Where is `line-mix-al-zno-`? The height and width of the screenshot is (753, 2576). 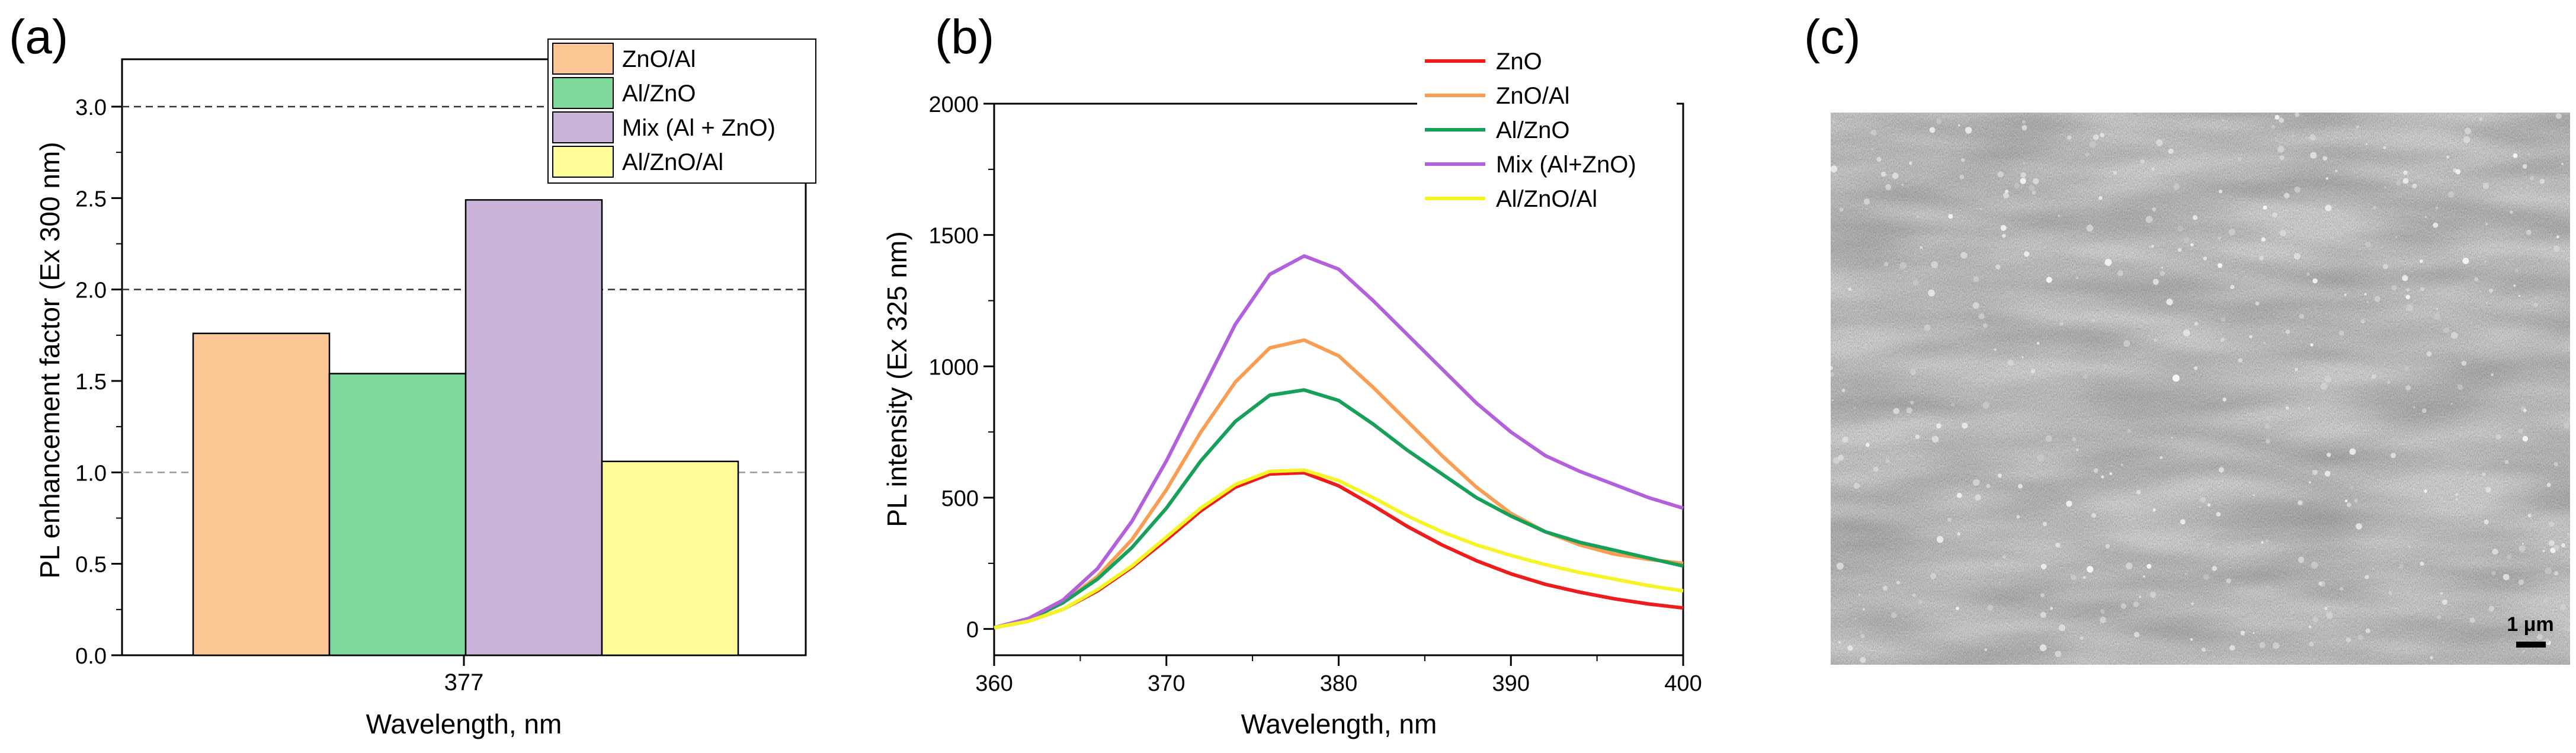 line-mix-al-zno- is located at coordinates (1339, 442).